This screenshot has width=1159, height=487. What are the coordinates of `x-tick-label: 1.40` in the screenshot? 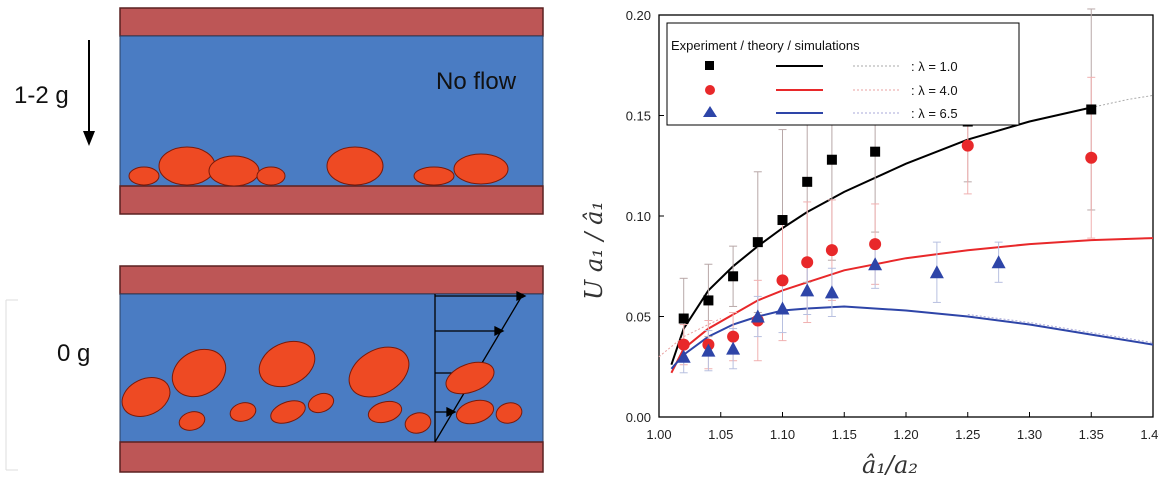 It's located at (1149, 434).